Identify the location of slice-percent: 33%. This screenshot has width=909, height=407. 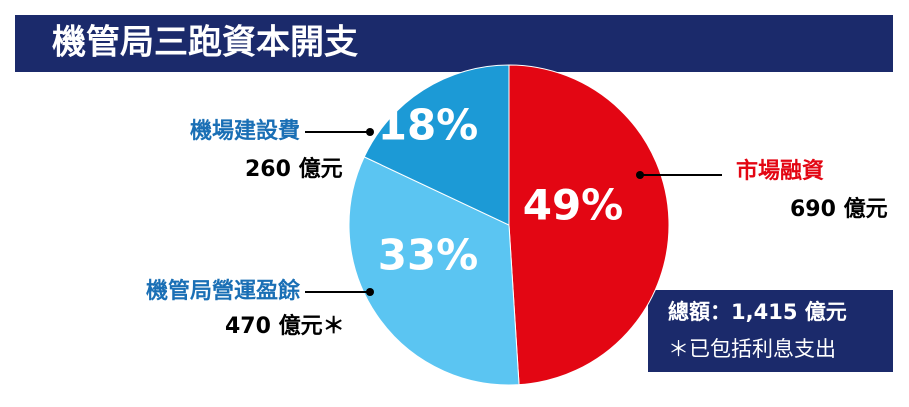
(428, 255).